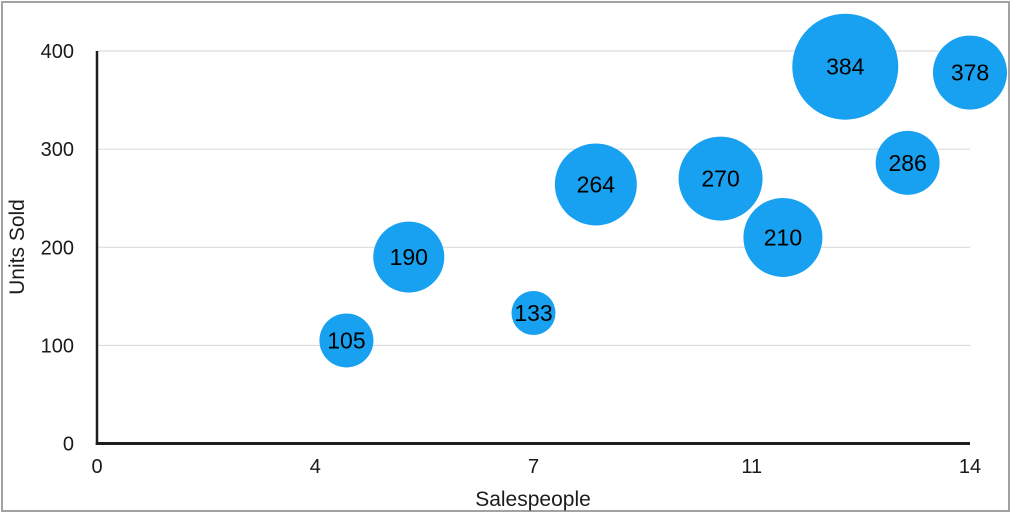  Describe the element at coordinates (57, 150) in the screenshot. I see `y-tick-label: 300` at that location.